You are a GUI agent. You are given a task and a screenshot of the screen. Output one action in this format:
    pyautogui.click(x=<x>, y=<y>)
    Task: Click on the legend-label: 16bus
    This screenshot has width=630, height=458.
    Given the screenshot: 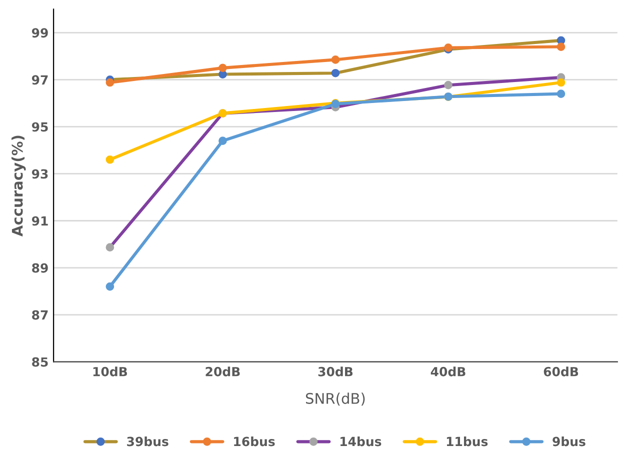 What is the action you would take?
    pyautogui.click(x=254, y=441)
    